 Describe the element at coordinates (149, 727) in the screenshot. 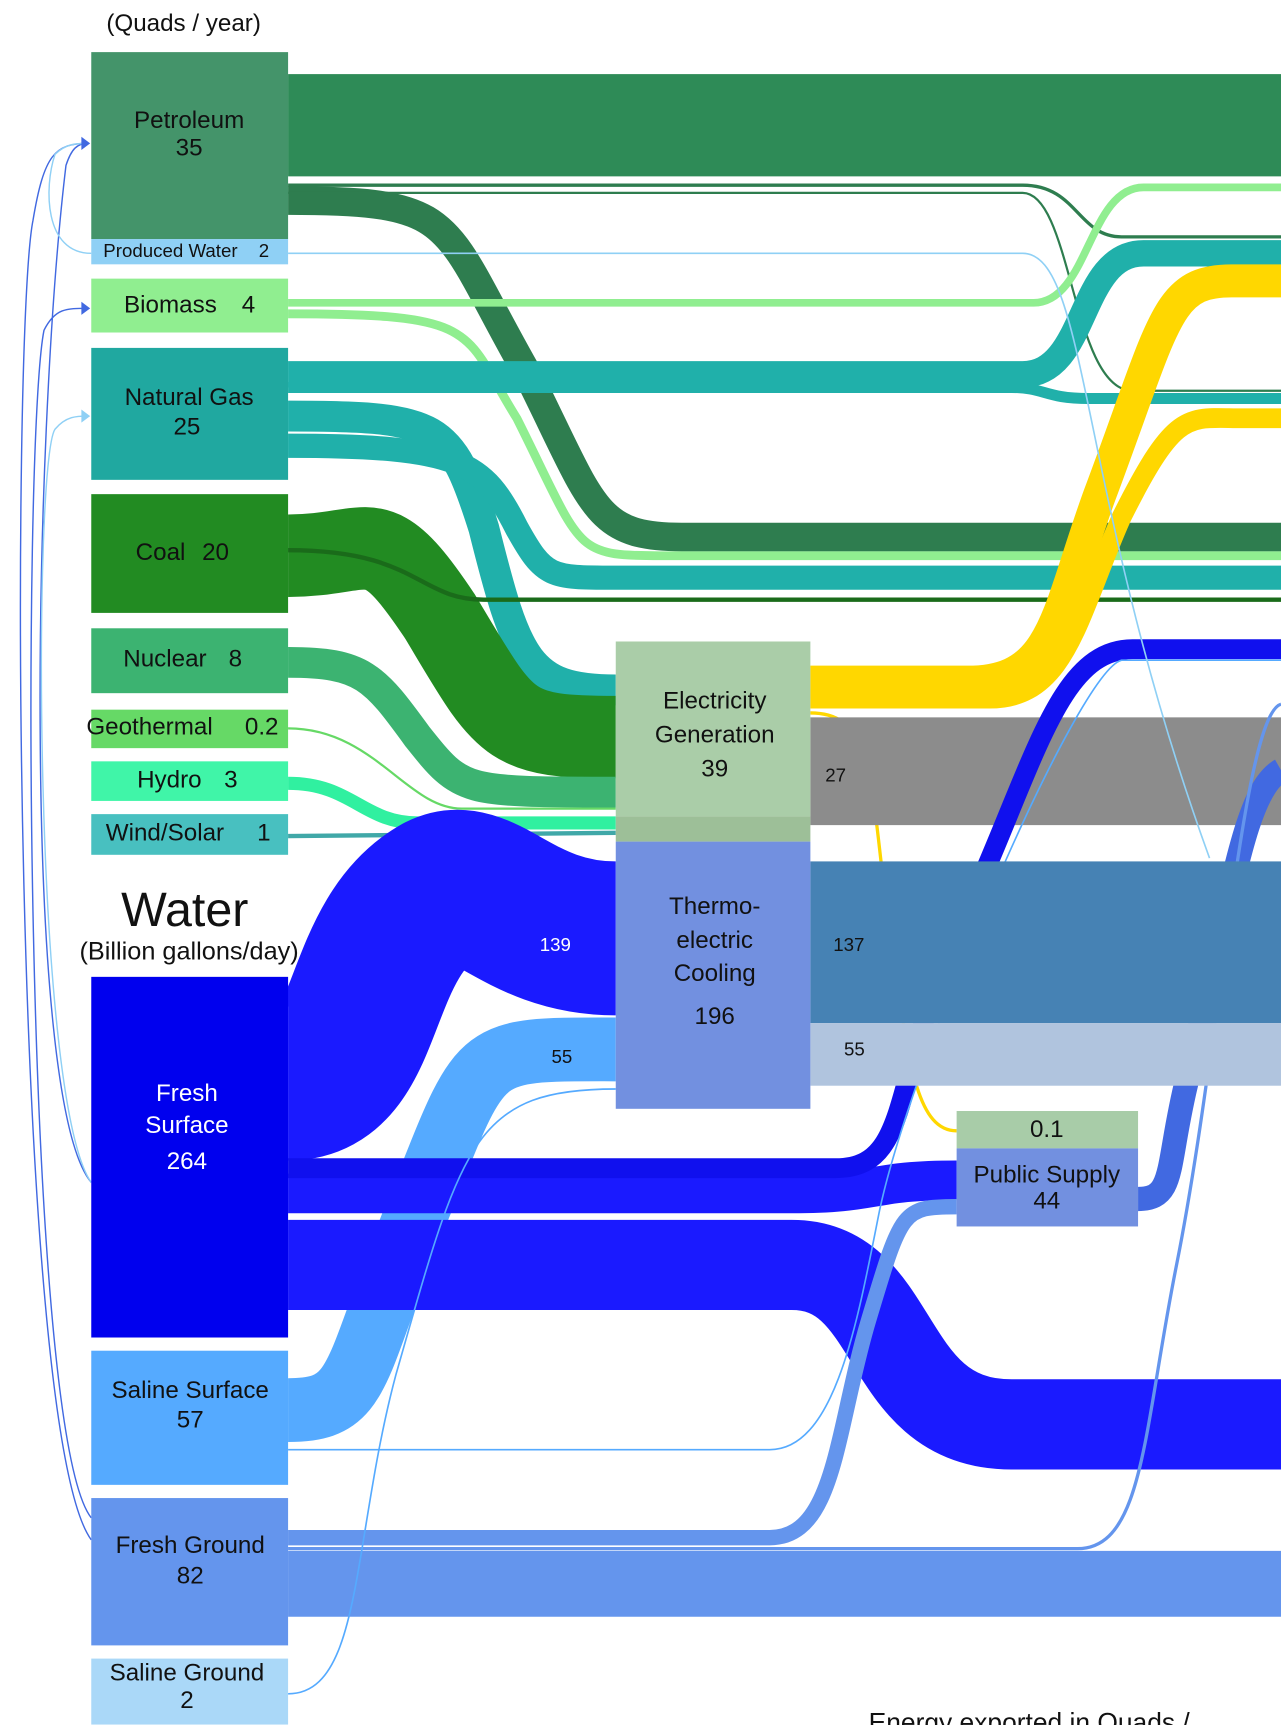

I see `node-label: Geothermal` at that location.